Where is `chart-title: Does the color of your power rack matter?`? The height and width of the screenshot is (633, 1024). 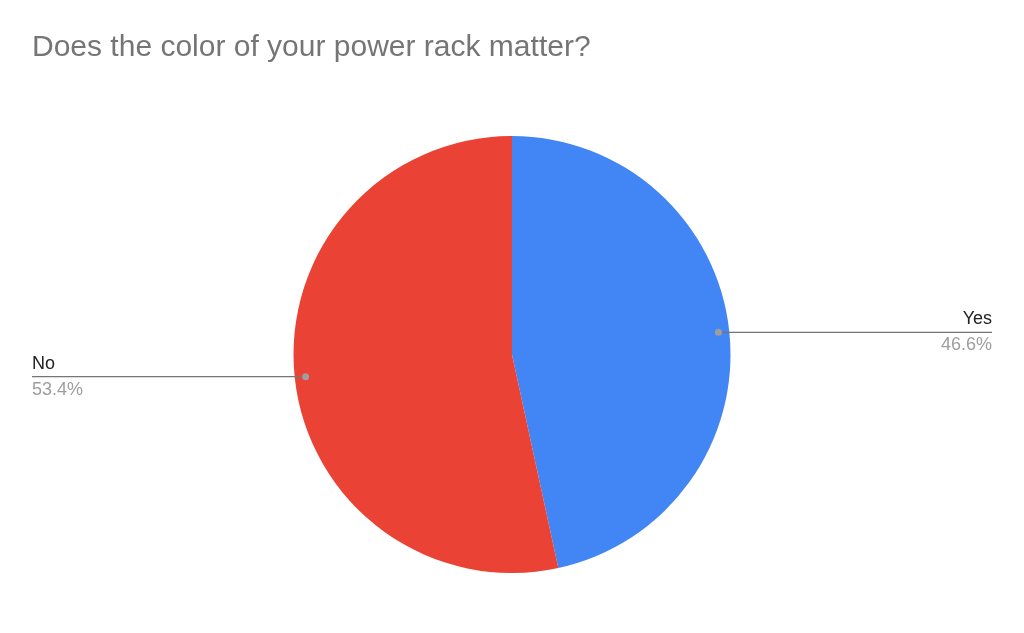
chart-title: Does the color of your power rack matter? is located at coordinates (311, 46).